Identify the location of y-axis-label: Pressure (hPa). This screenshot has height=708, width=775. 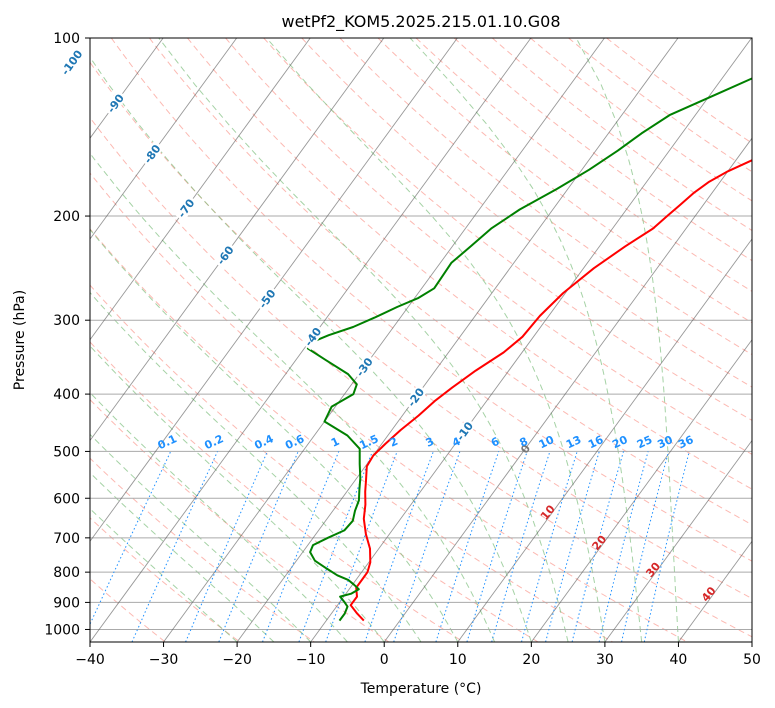
(20, 340).